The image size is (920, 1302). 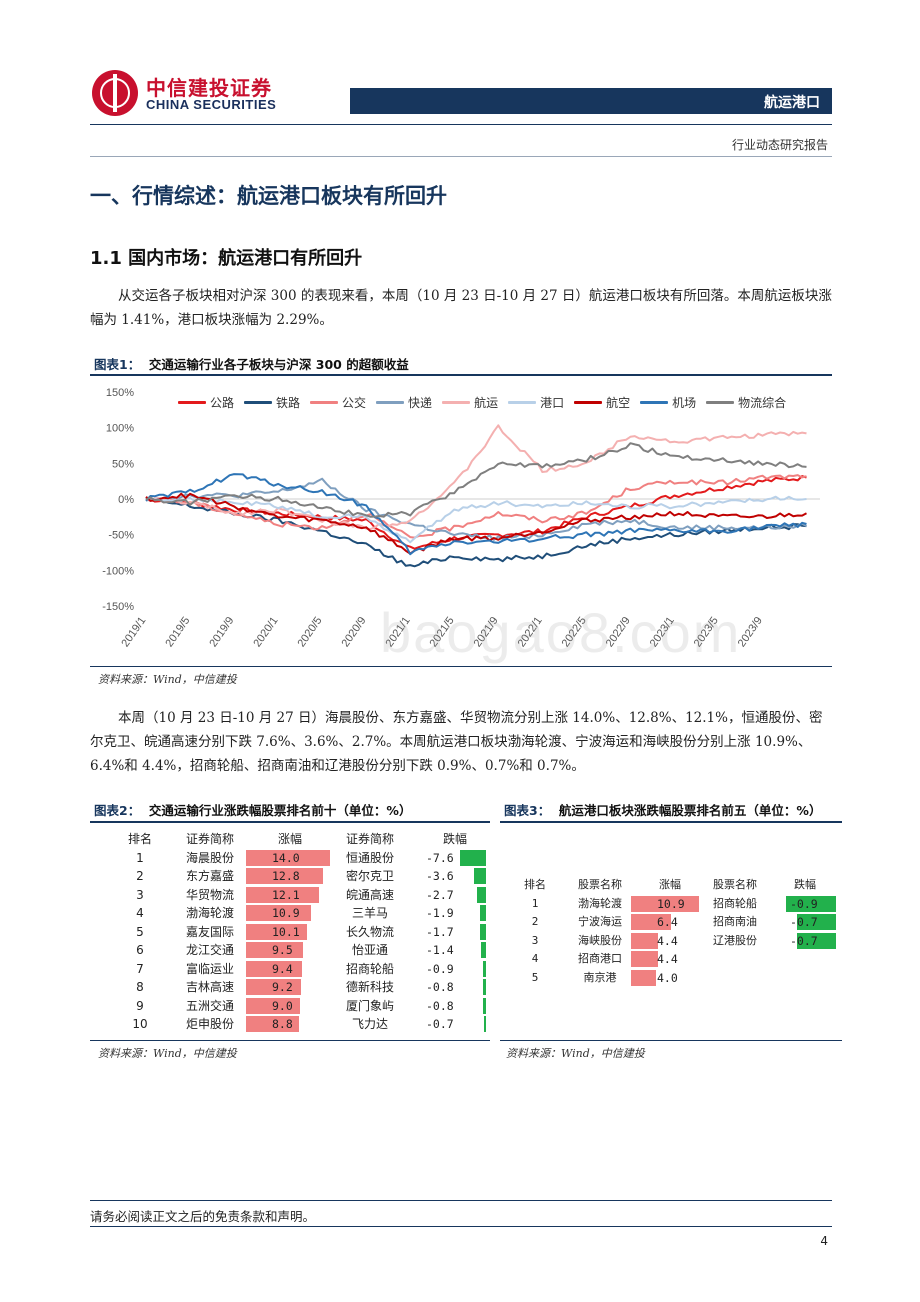 I want to click on subsection-title: 1.1 国内市场：航运港口有所回升, so click(x=226, y=258).